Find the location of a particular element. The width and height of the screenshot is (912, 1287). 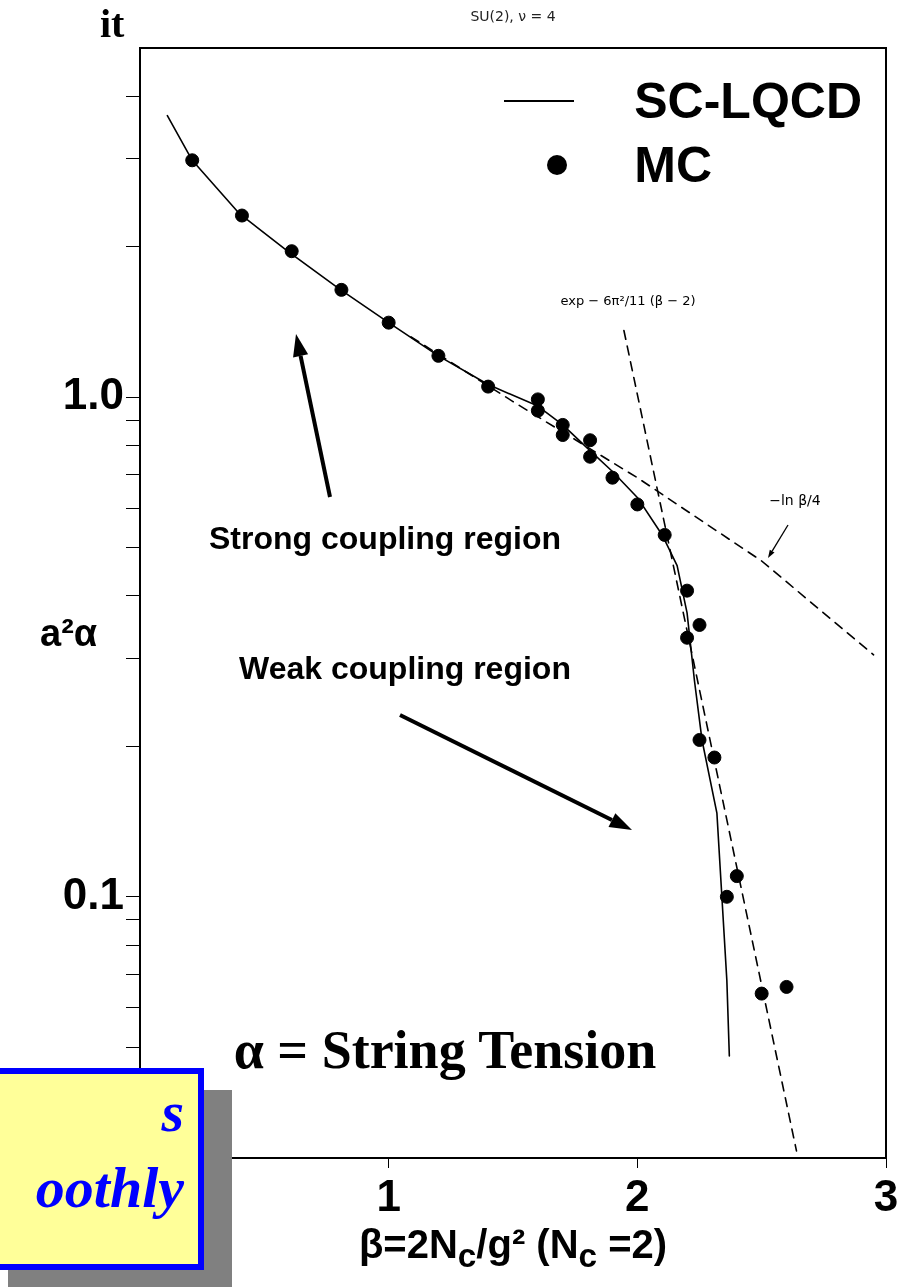

annotation: oothly is located at coordinates (109, 1188).